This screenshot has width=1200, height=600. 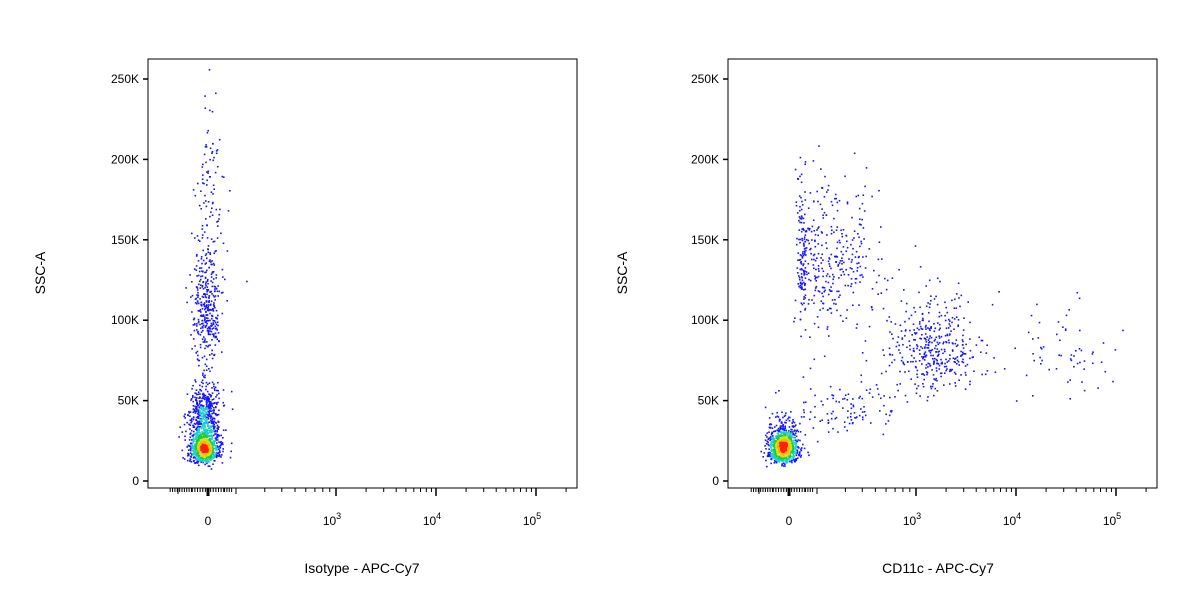 What do you see at coordinates (912, 519) in the screenshot?
I see `svg-text: 103` at bounding box center [912, 519].